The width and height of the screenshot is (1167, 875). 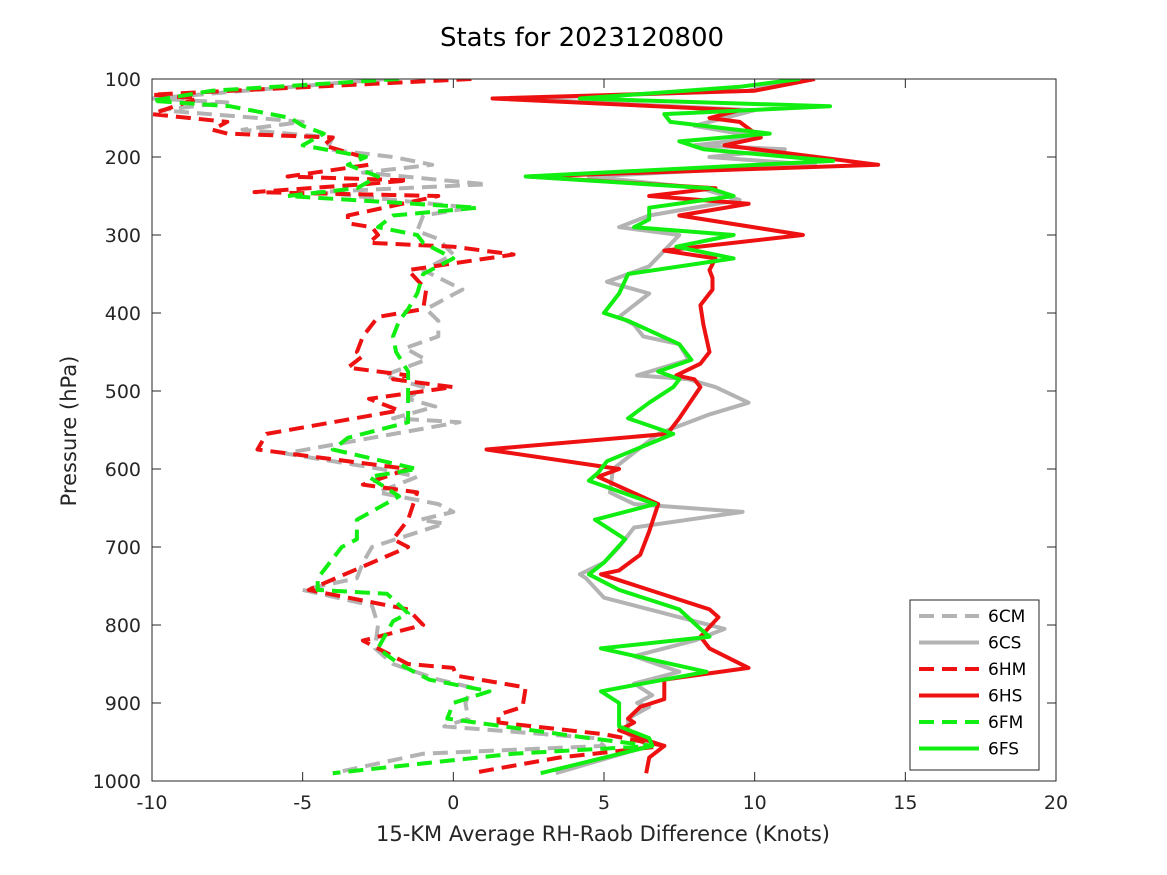 I want to click on x-tick-label: 20, so click(x=1056, y=803).